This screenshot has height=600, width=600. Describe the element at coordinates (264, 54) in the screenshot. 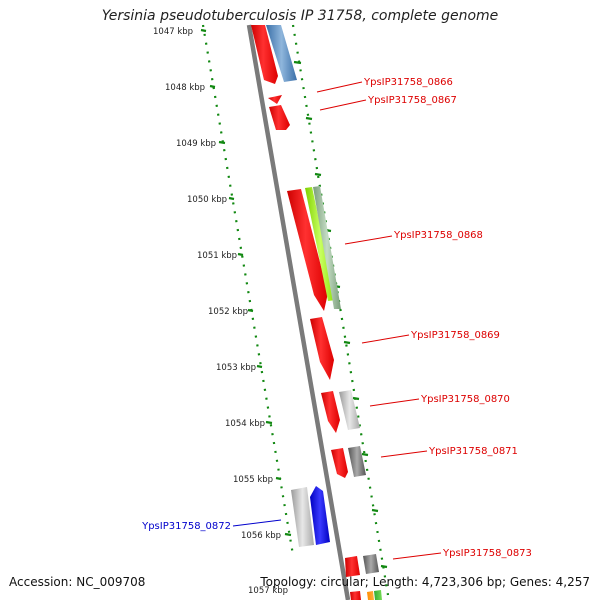

I see `gene-0866-forward` at that location.